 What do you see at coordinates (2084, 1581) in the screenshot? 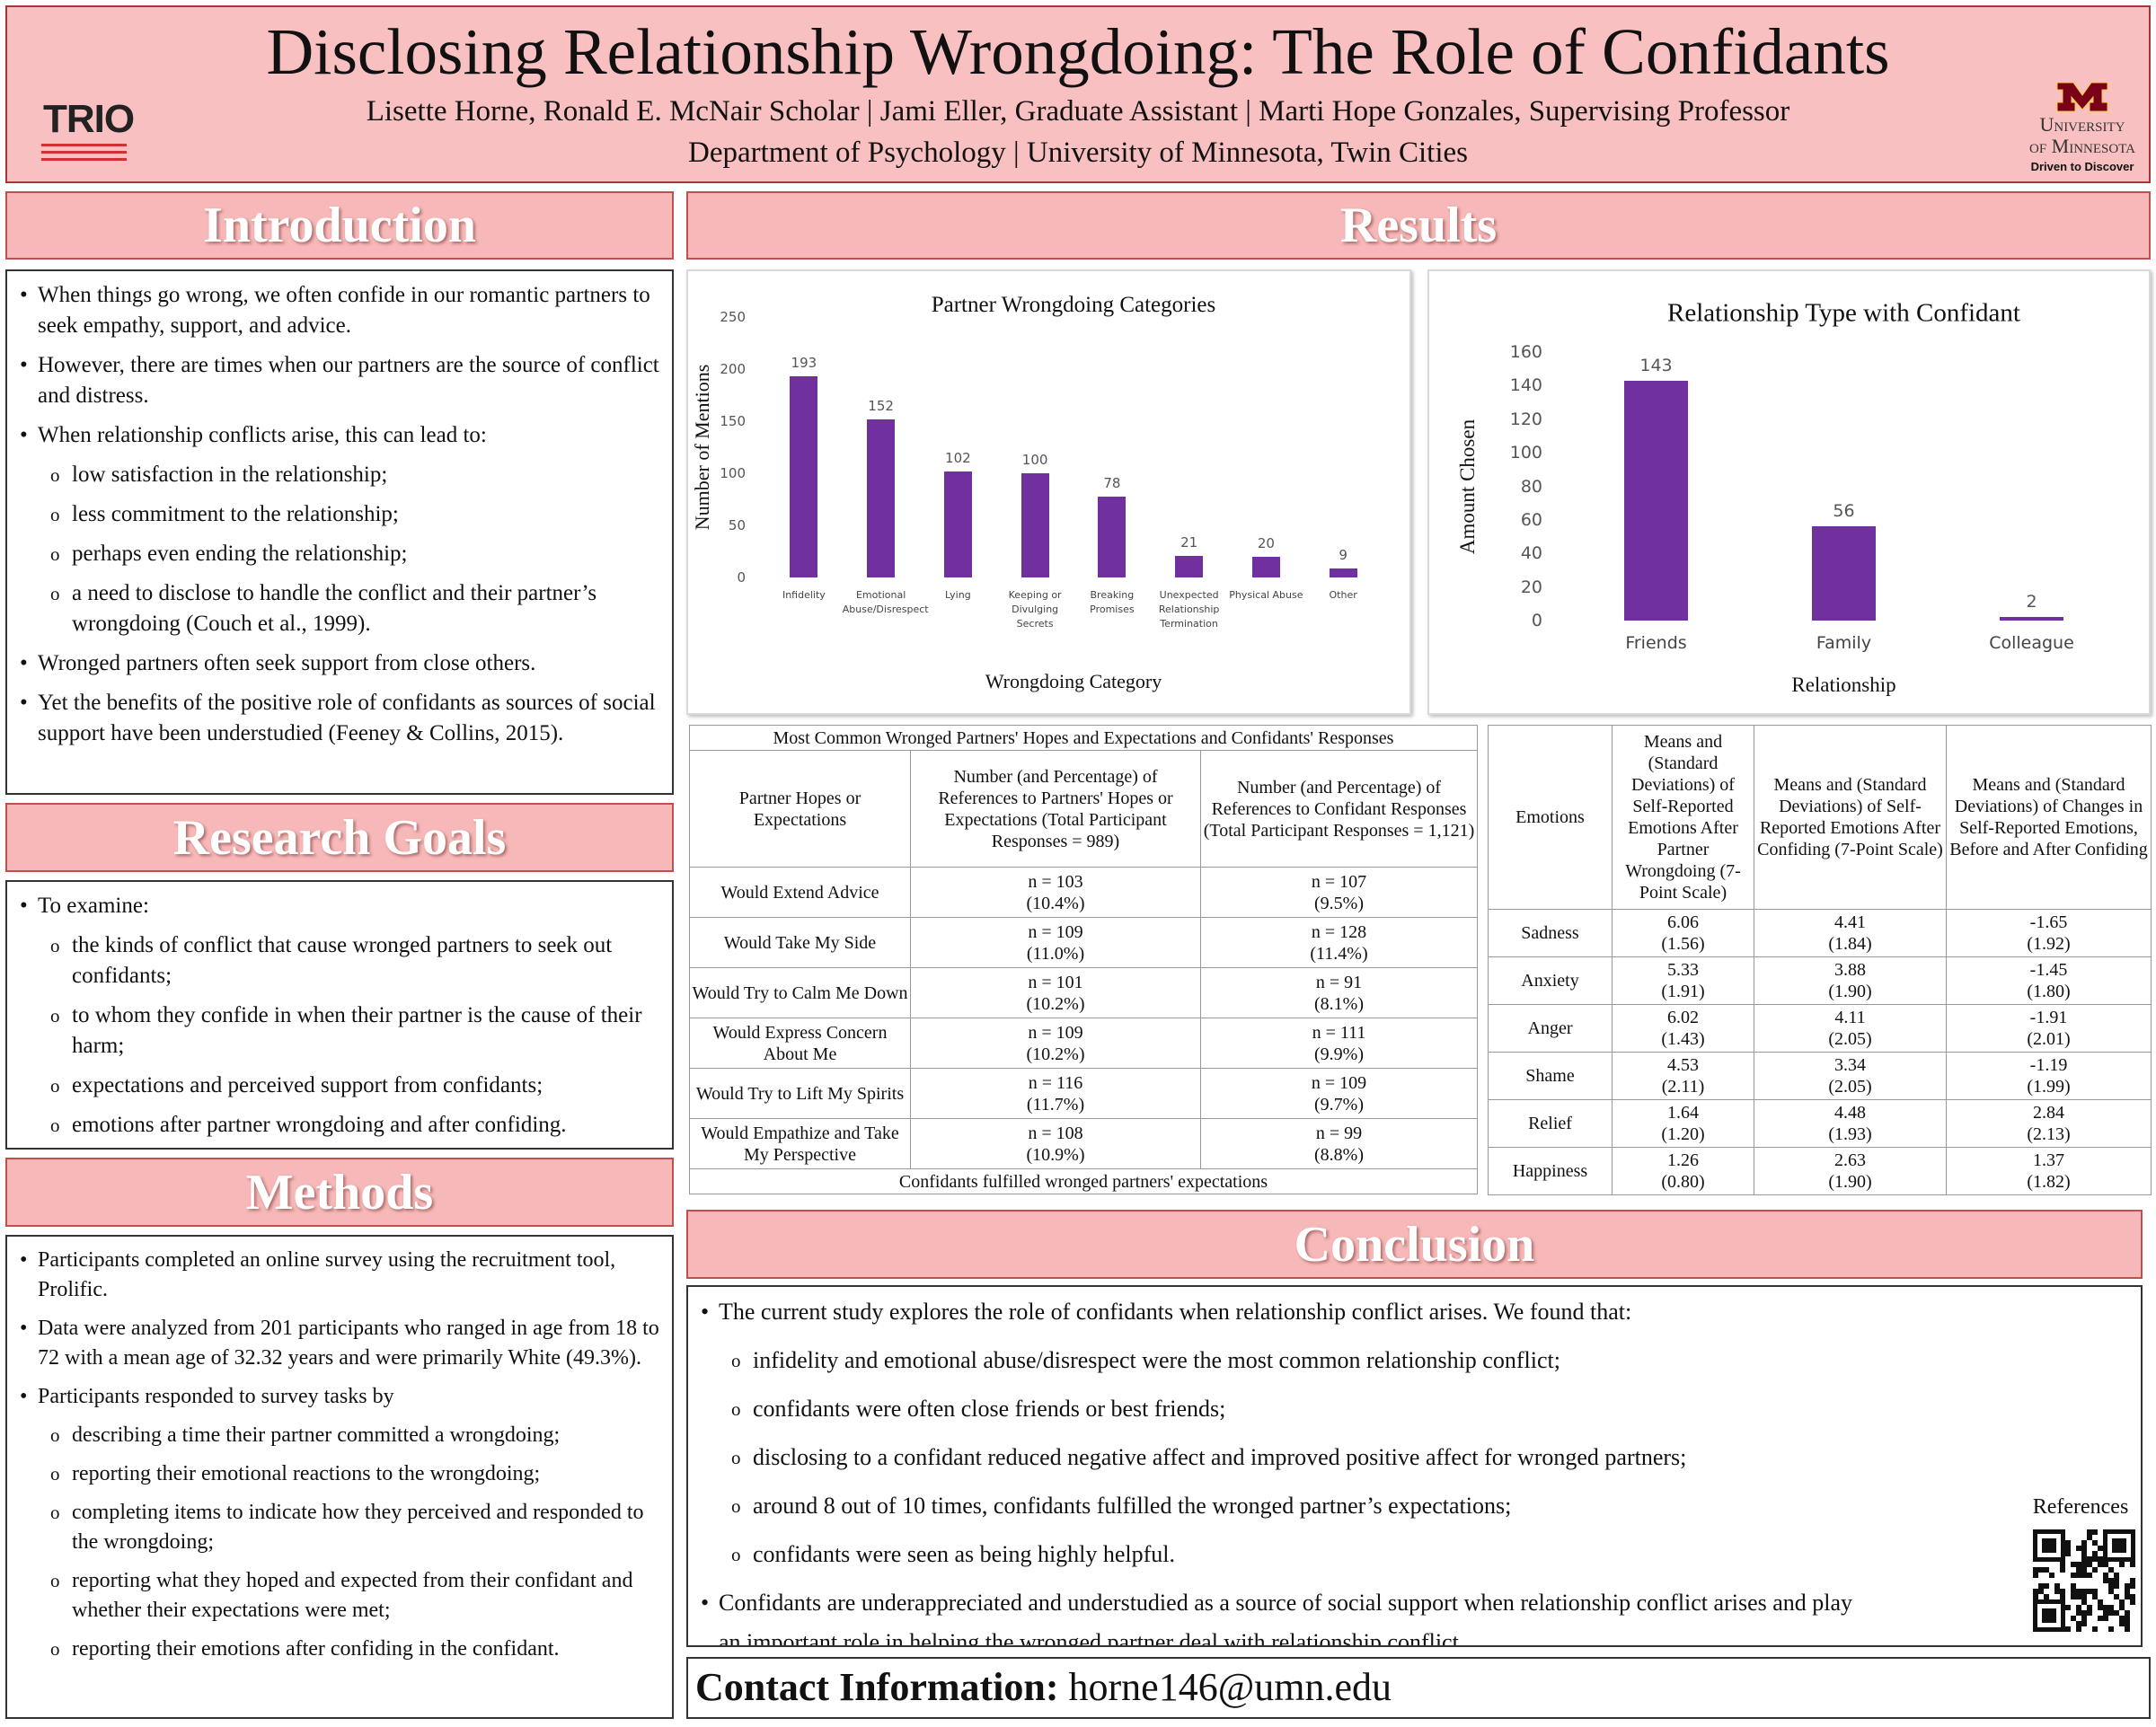
I see `qr-code` at bounding box center [2084, 1581].